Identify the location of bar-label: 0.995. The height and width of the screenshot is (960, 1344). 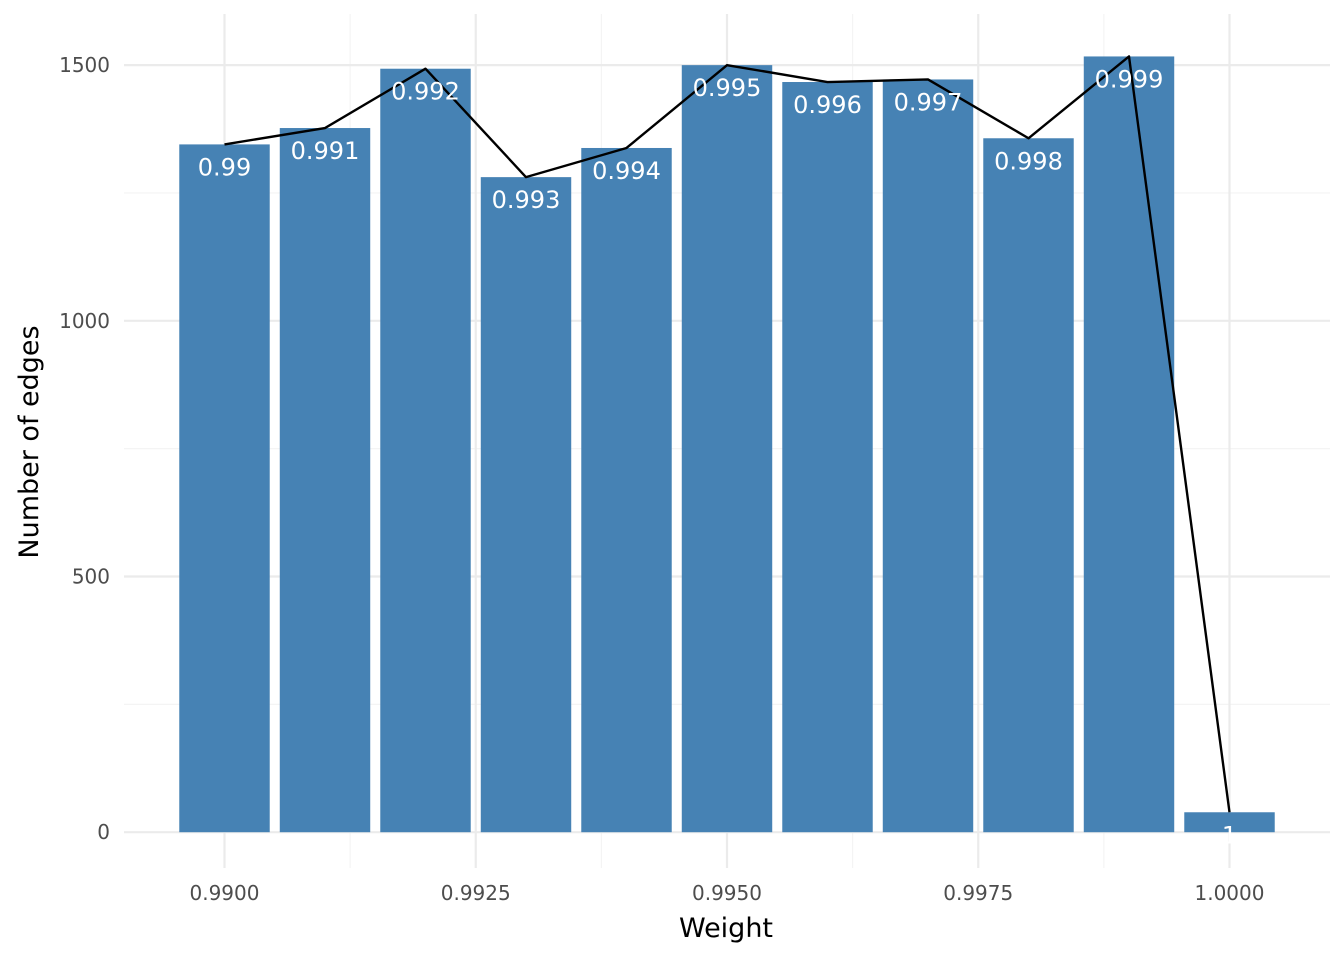
(727, 88).